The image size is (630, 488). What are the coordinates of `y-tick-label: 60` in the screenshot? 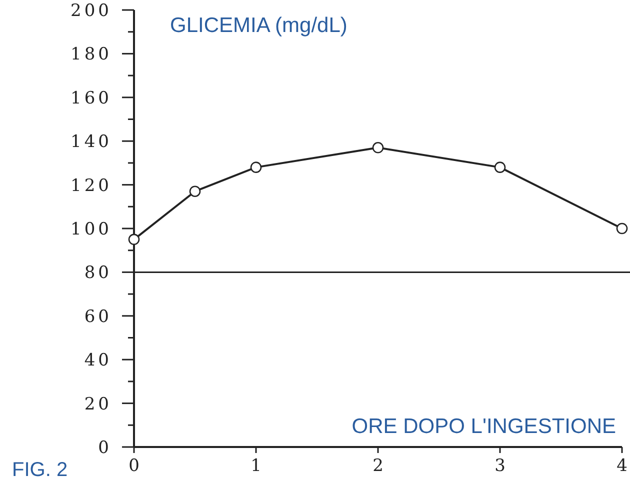 It's located at (98, 316).